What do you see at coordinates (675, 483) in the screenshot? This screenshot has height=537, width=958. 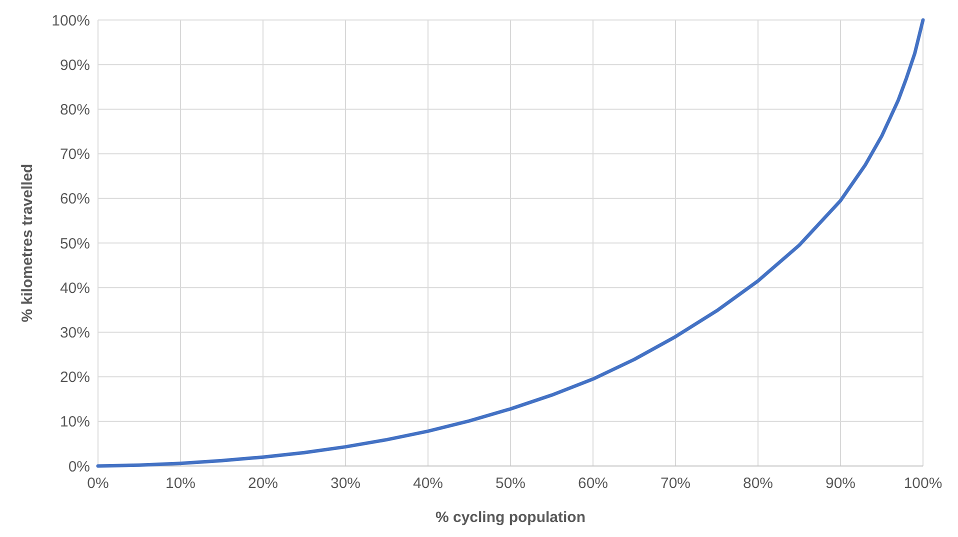 I see `x-tick-label: 70%` at bounding box center [675, 483].